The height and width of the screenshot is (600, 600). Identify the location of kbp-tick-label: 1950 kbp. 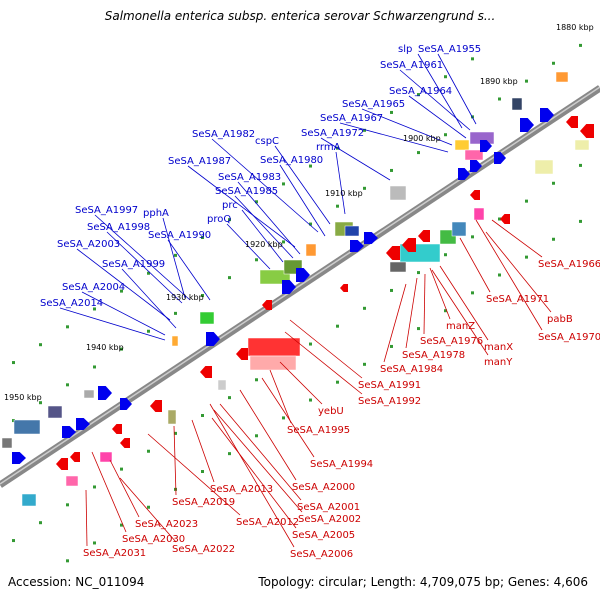
(23, 397).